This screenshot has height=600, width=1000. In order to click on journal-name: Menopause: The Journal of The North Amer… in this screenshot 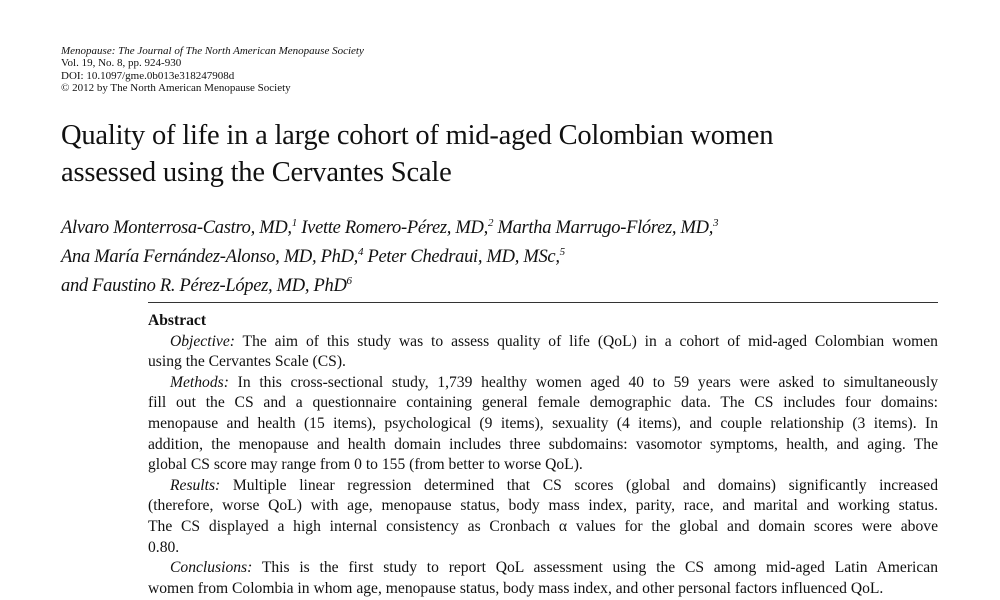, I will do `click(212, 51)`.